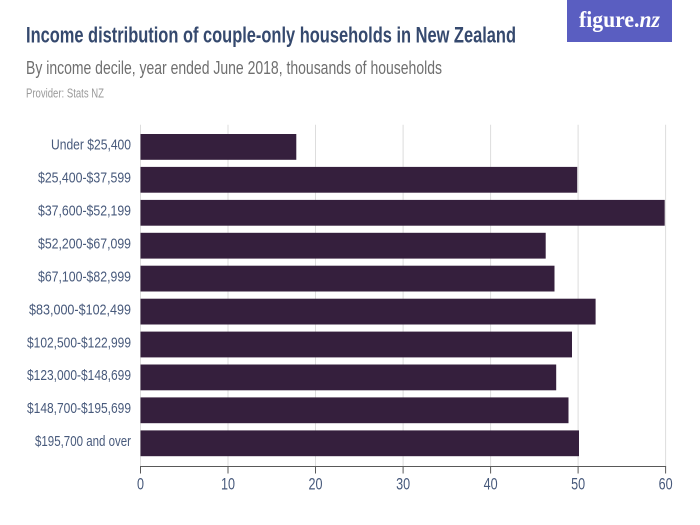  Describe the element at coordinates (619, 19) in the screenshot. I see `svg-text: figure.nz` at that location.